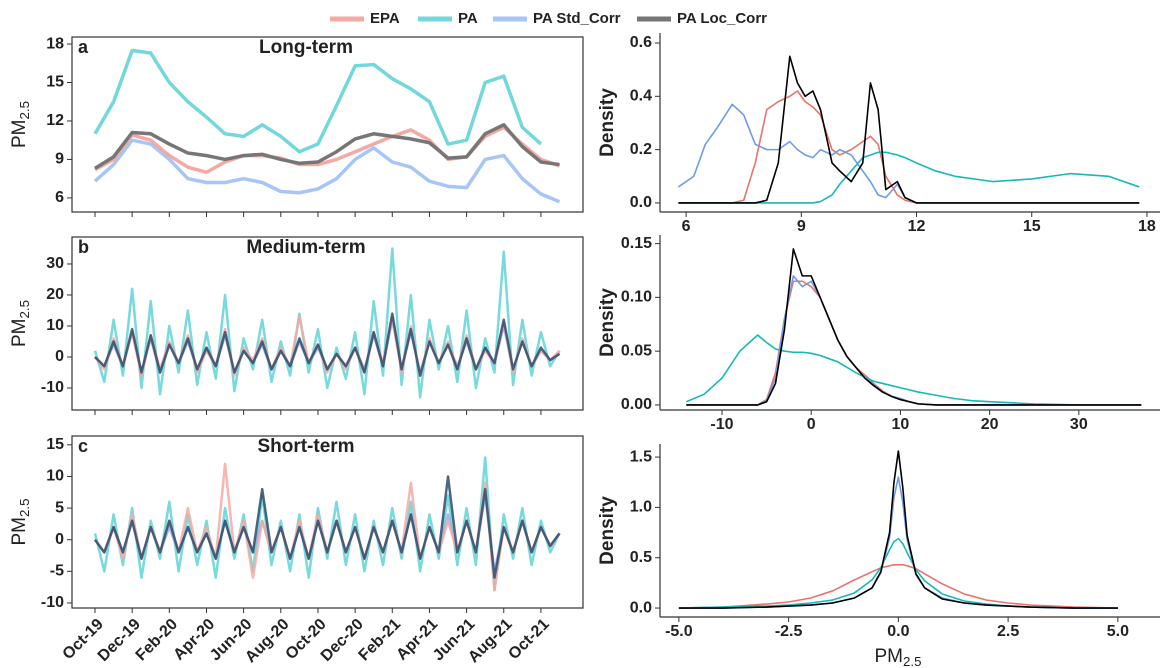 The width and height of the screenshot is (1161, 668). I want to click on y-tick-label: 0.6, so click(641, 42).